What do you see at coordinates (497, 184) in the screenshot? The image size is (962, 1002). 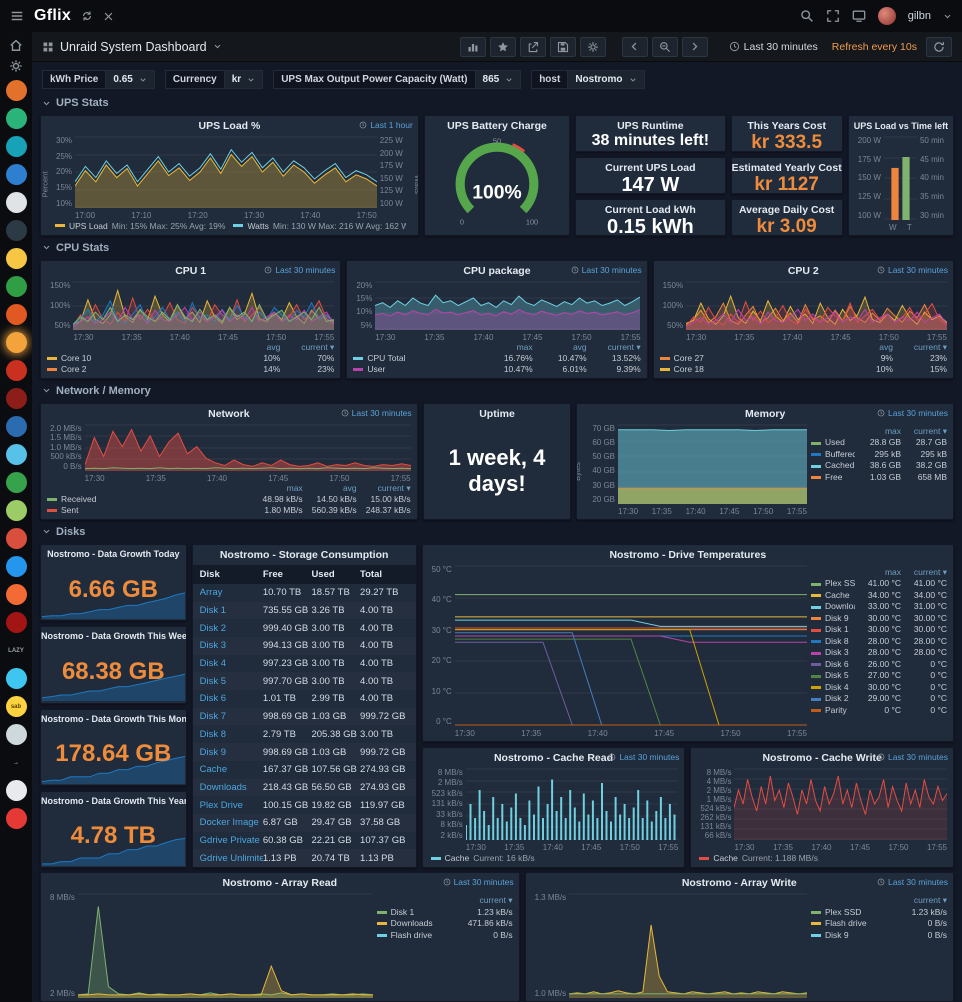 I see `battery-gauge: 100% 0 50 100` at bounding box center [497, 184].